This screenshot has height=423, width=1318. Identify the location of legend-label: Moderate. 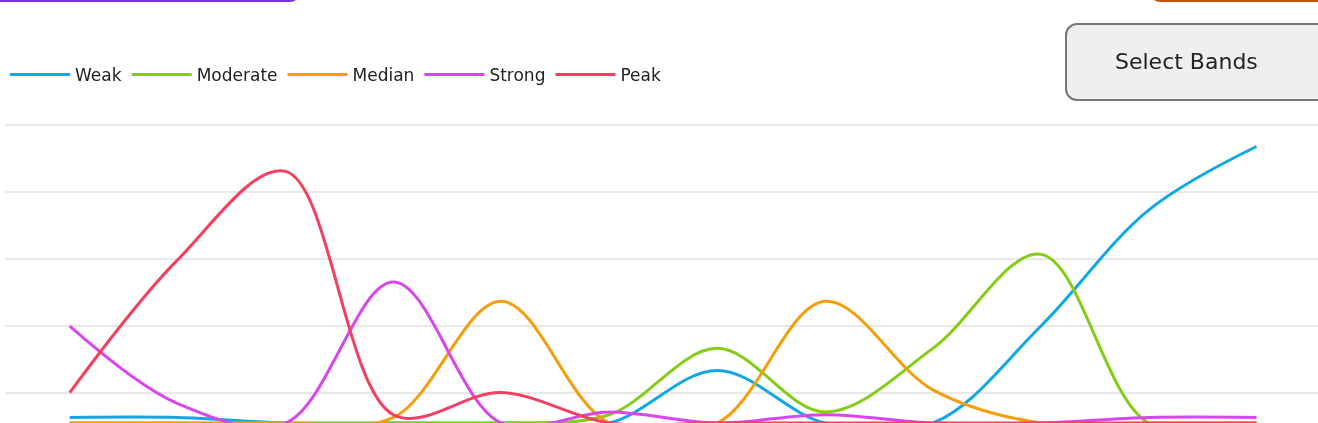
(237, 75).